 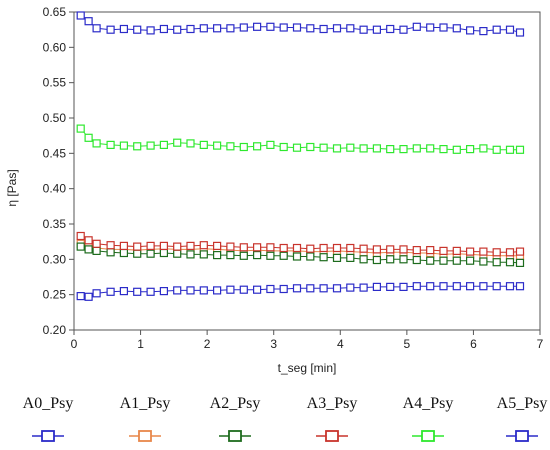 What do you see at coordinates (207, 344) in the screenshot?
I see `x-tick-label: 2` at bounding box center [207, 344].